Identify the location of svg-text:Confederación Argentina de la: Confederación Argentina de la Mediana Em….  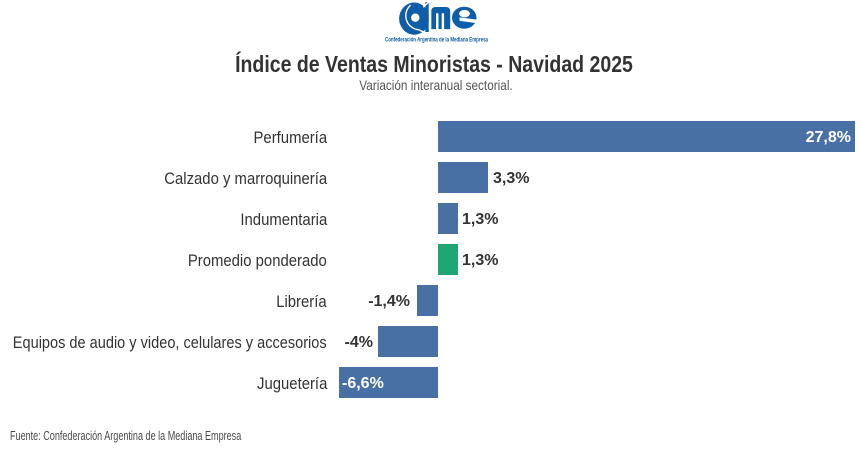
(436, 41).